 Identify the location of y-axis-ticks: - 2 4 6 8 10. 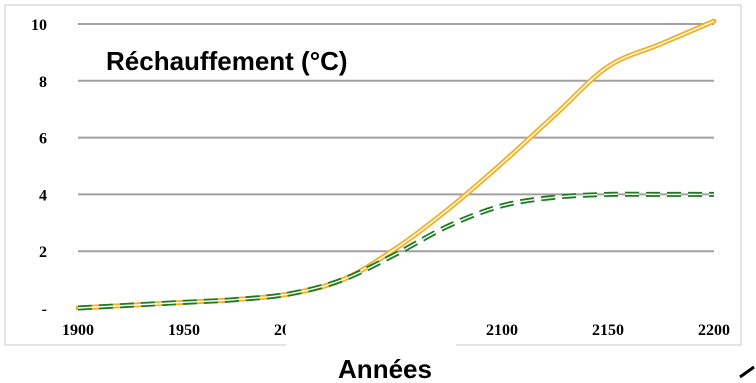
(39, 167).